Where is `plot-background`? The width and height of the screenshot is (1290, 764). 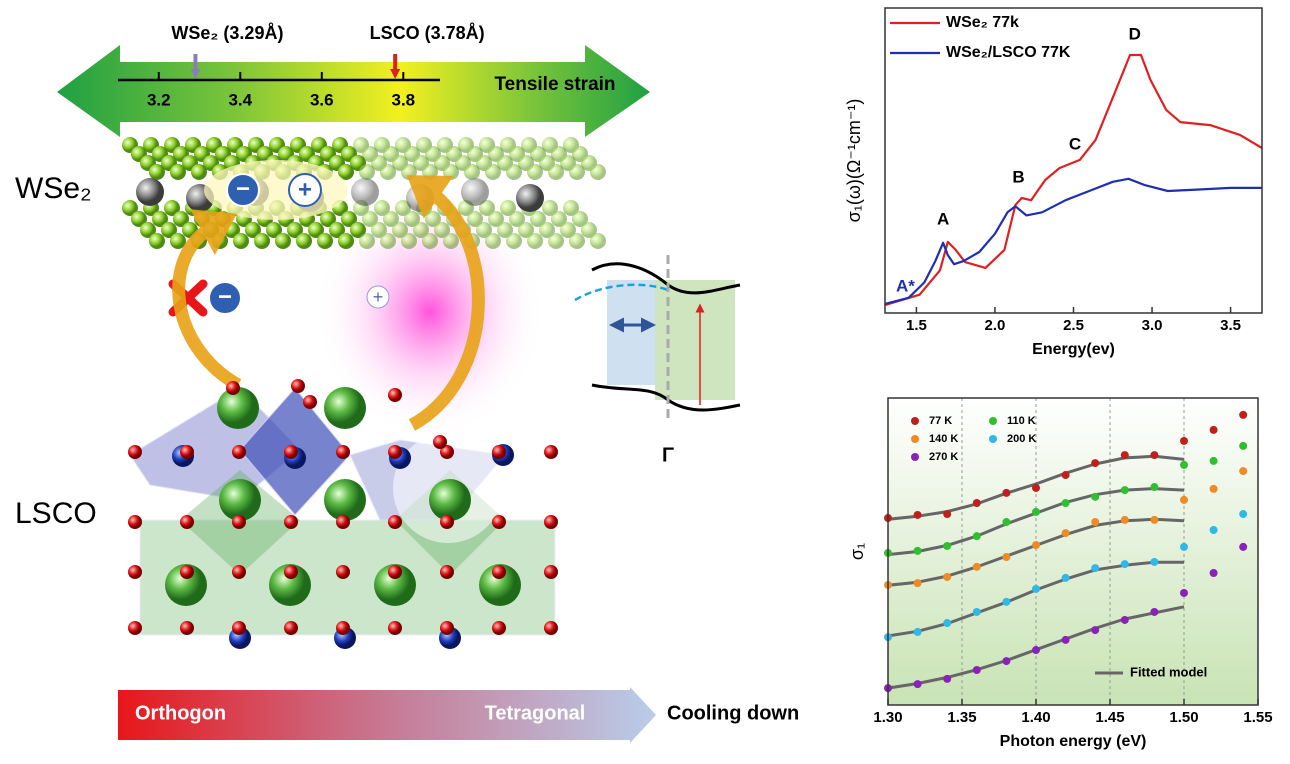 plot-background is located at coordinates (1073, 551).